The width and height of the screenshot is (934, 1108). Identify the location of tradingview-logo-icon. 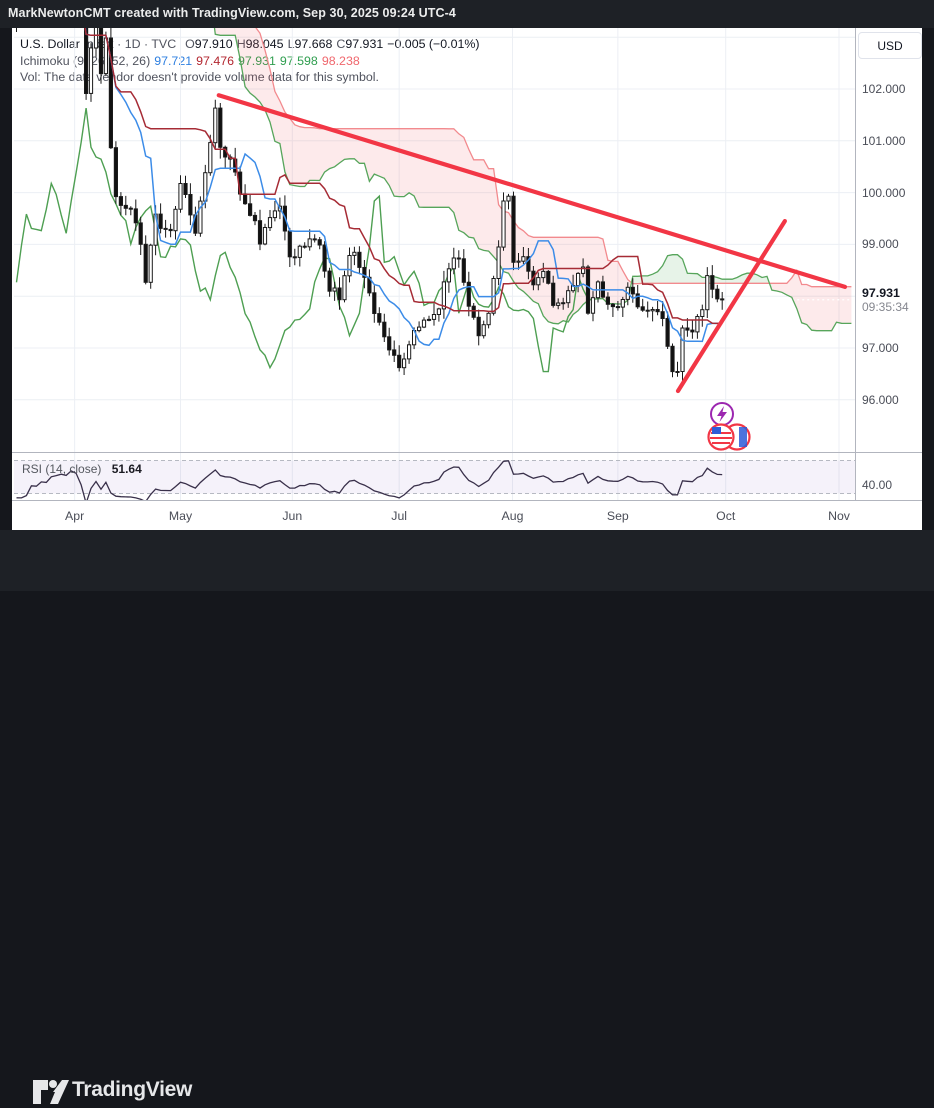
(51, 1092).